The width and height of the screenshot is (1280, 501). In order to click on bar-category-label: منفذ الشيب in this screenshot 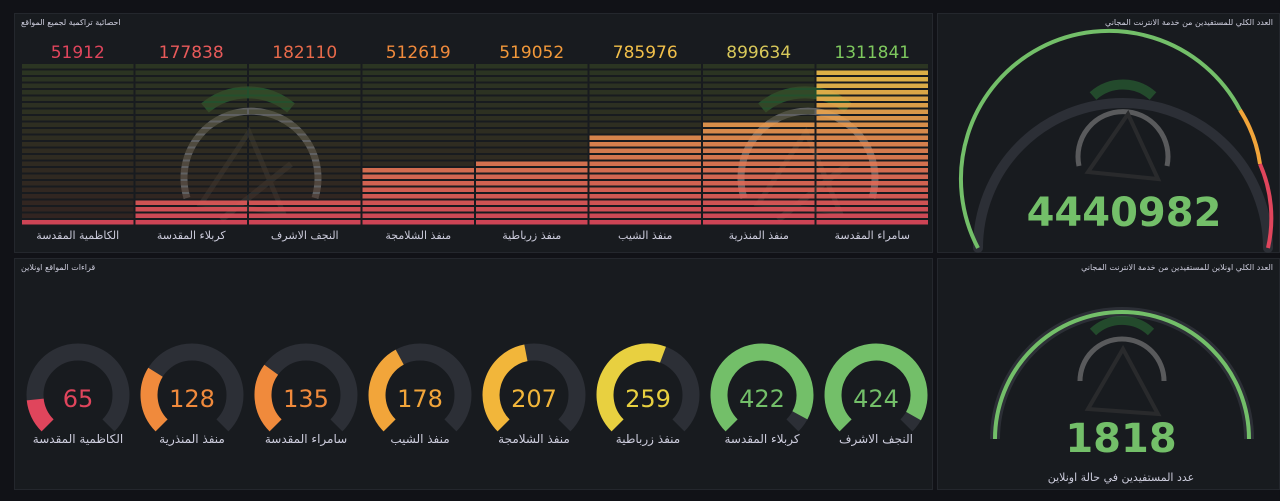, I will do `click(645, 235)`.